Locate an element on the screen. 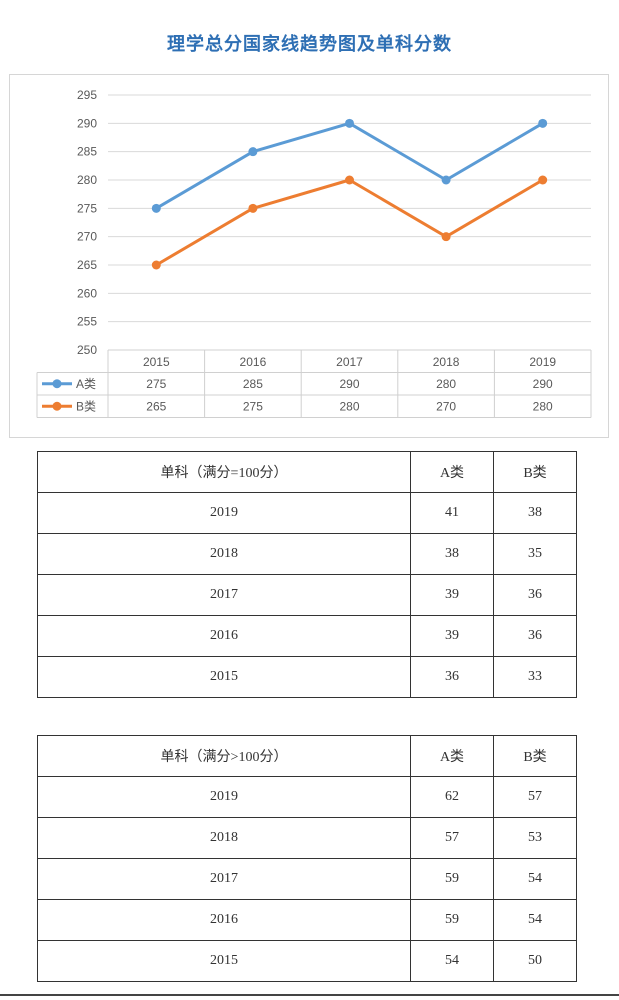 This screenshot has width=619, height=1000. table-header-row: 单科（满分=100分） A类 B类 is located at coordinates (307, 472).